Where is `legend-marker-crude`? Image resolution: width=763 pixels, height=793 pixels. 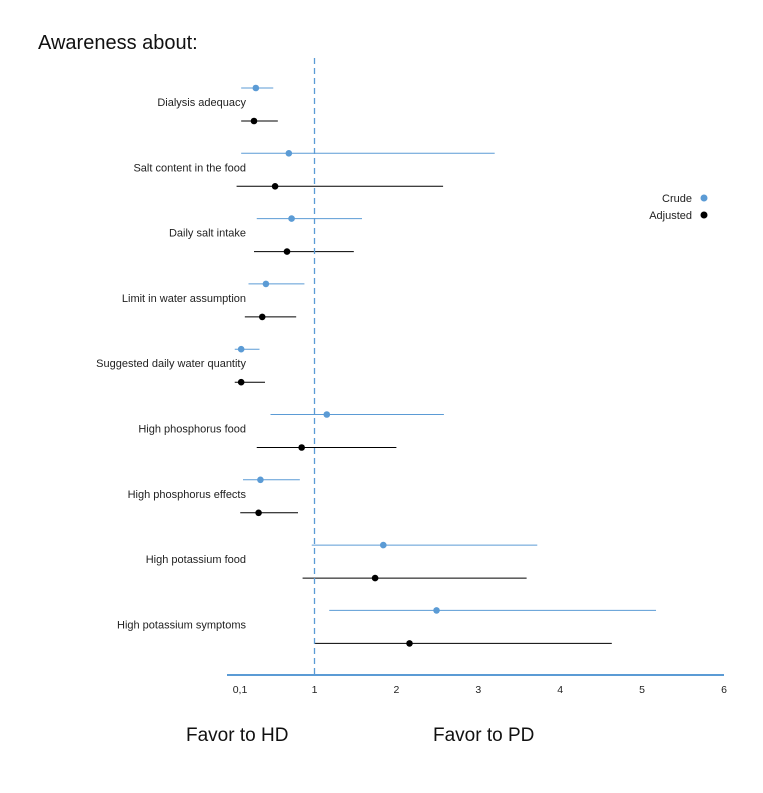
legend-marker-crude is located at coordinates (704, 198).